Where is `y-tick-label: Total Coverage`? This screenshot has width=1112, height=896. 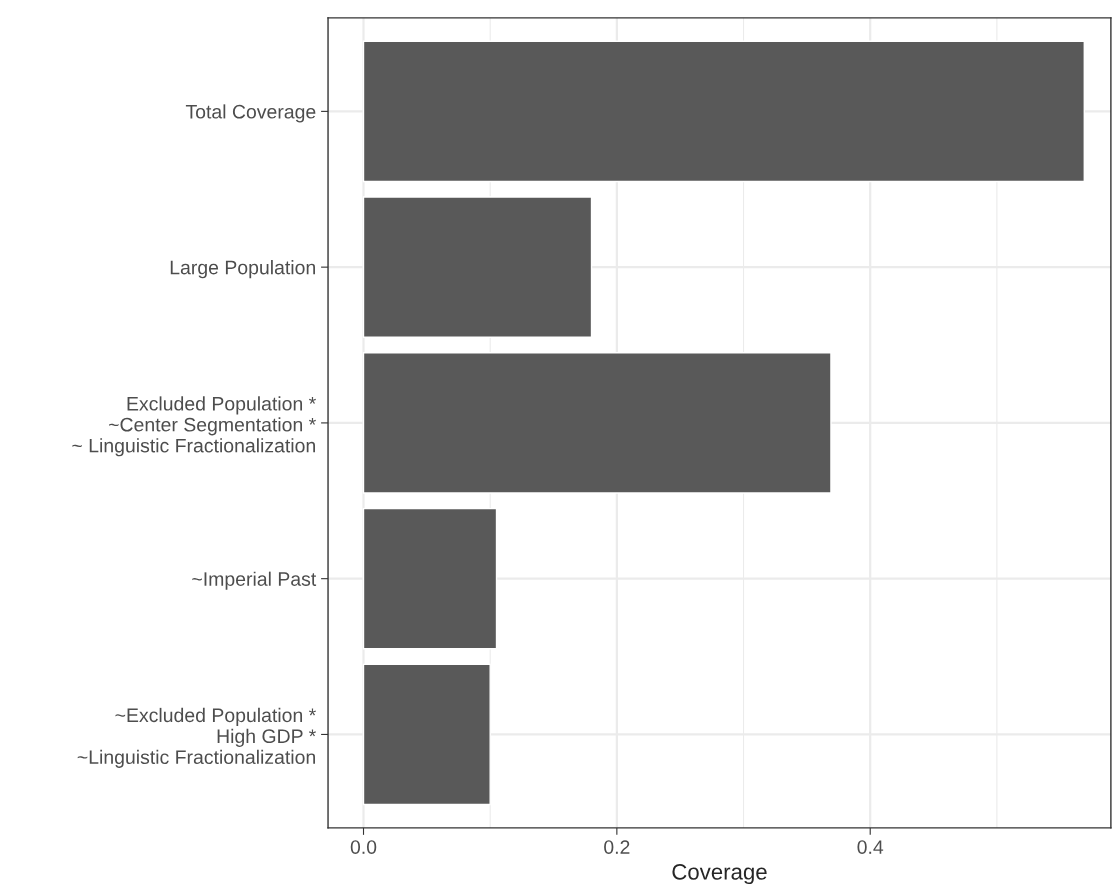 y-tick-label: Total Coverage is located at coordinates (250, 113).